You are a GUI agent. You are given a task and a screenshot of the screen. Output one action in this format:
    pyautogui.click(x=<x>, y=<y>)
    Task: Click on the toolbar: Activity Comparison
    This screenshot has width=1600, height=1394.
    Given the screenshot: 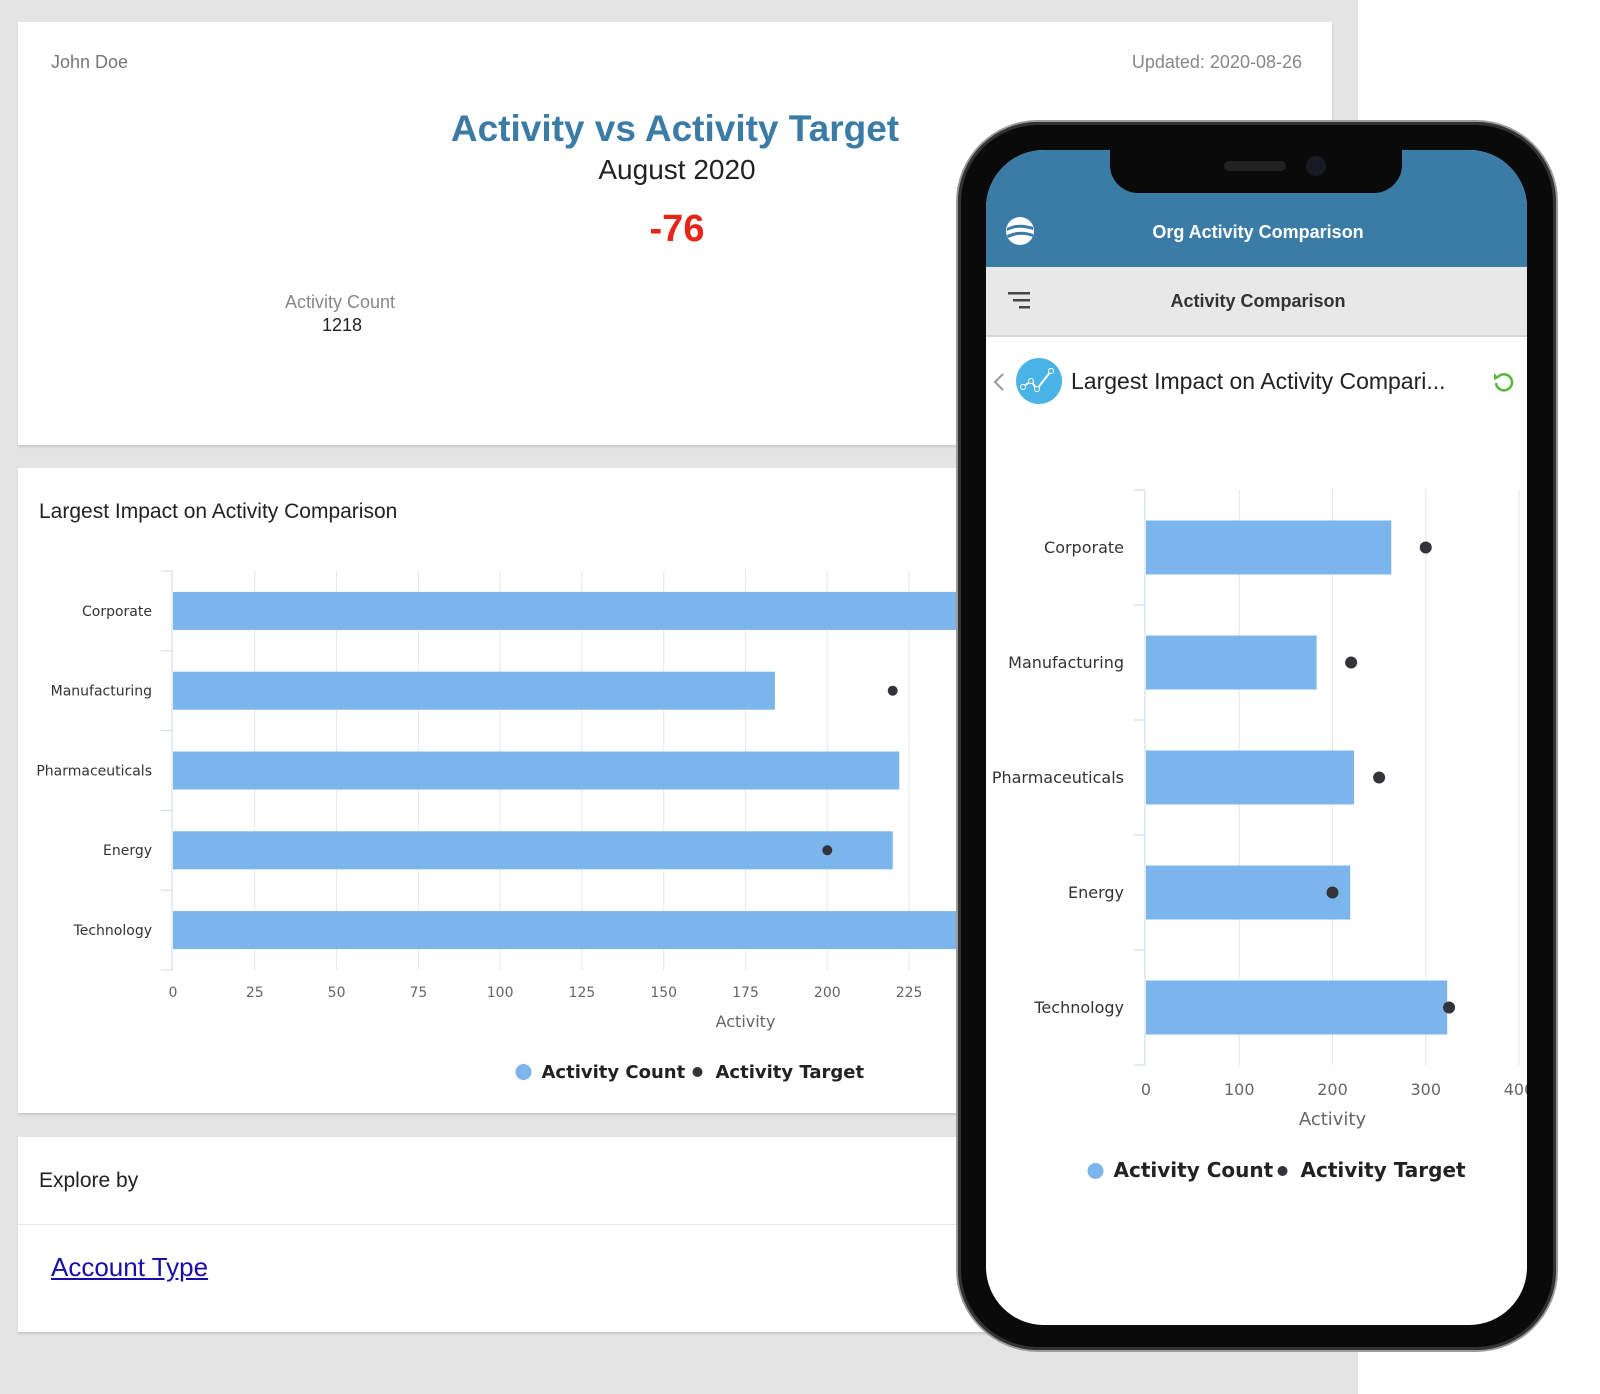 What is the action you would take?
    pyautogui.click(x=1256, y=302)
    